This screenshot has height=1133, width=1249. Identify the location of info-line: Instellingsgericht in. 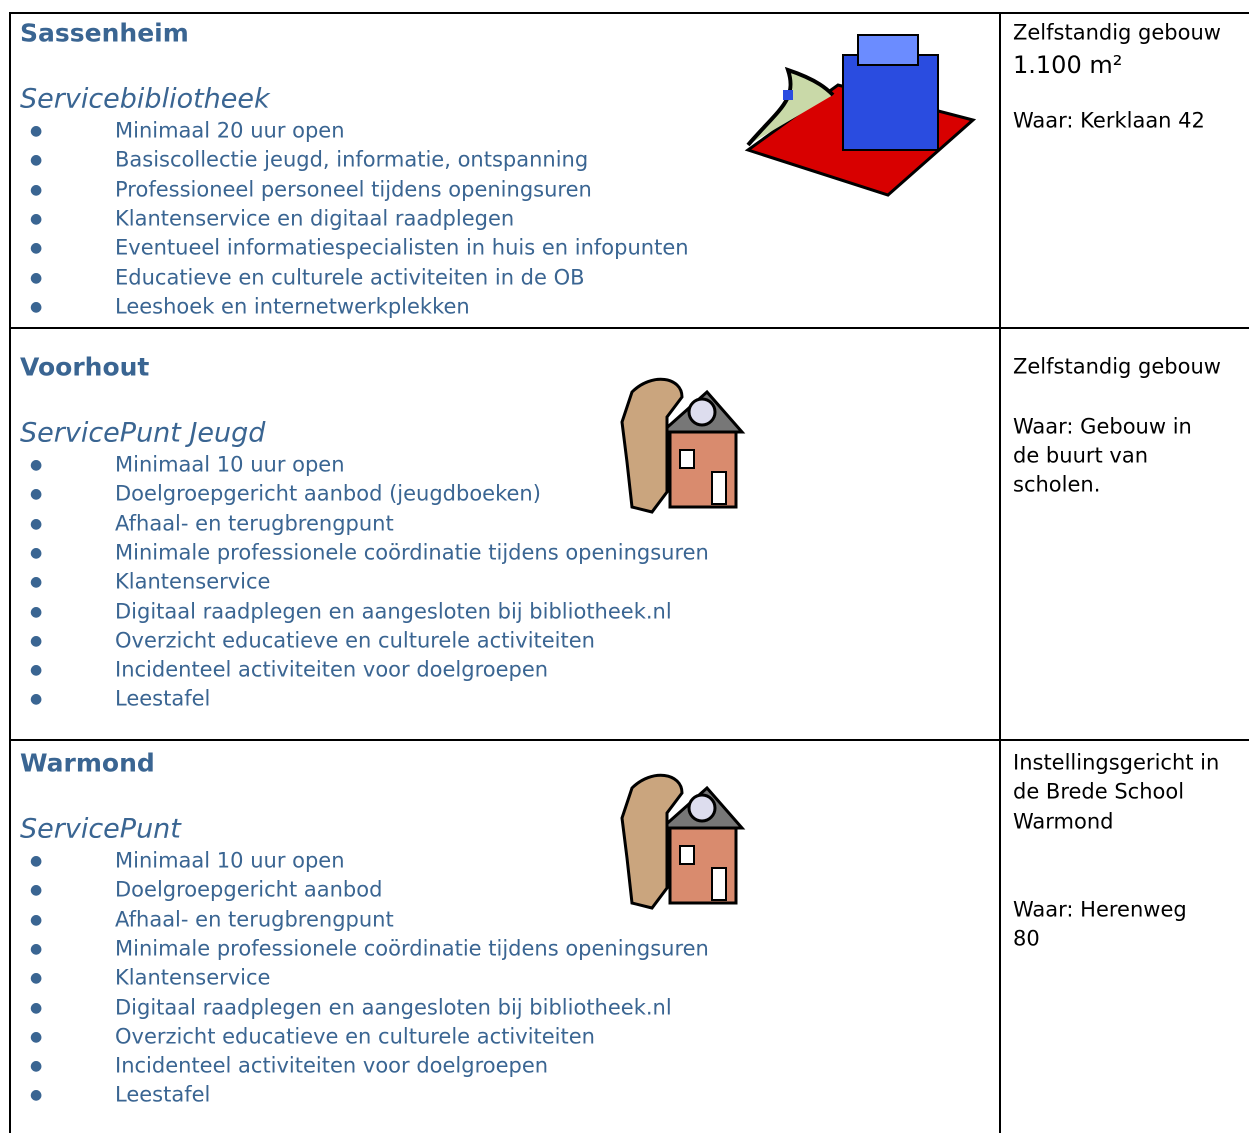
(1116, 762).